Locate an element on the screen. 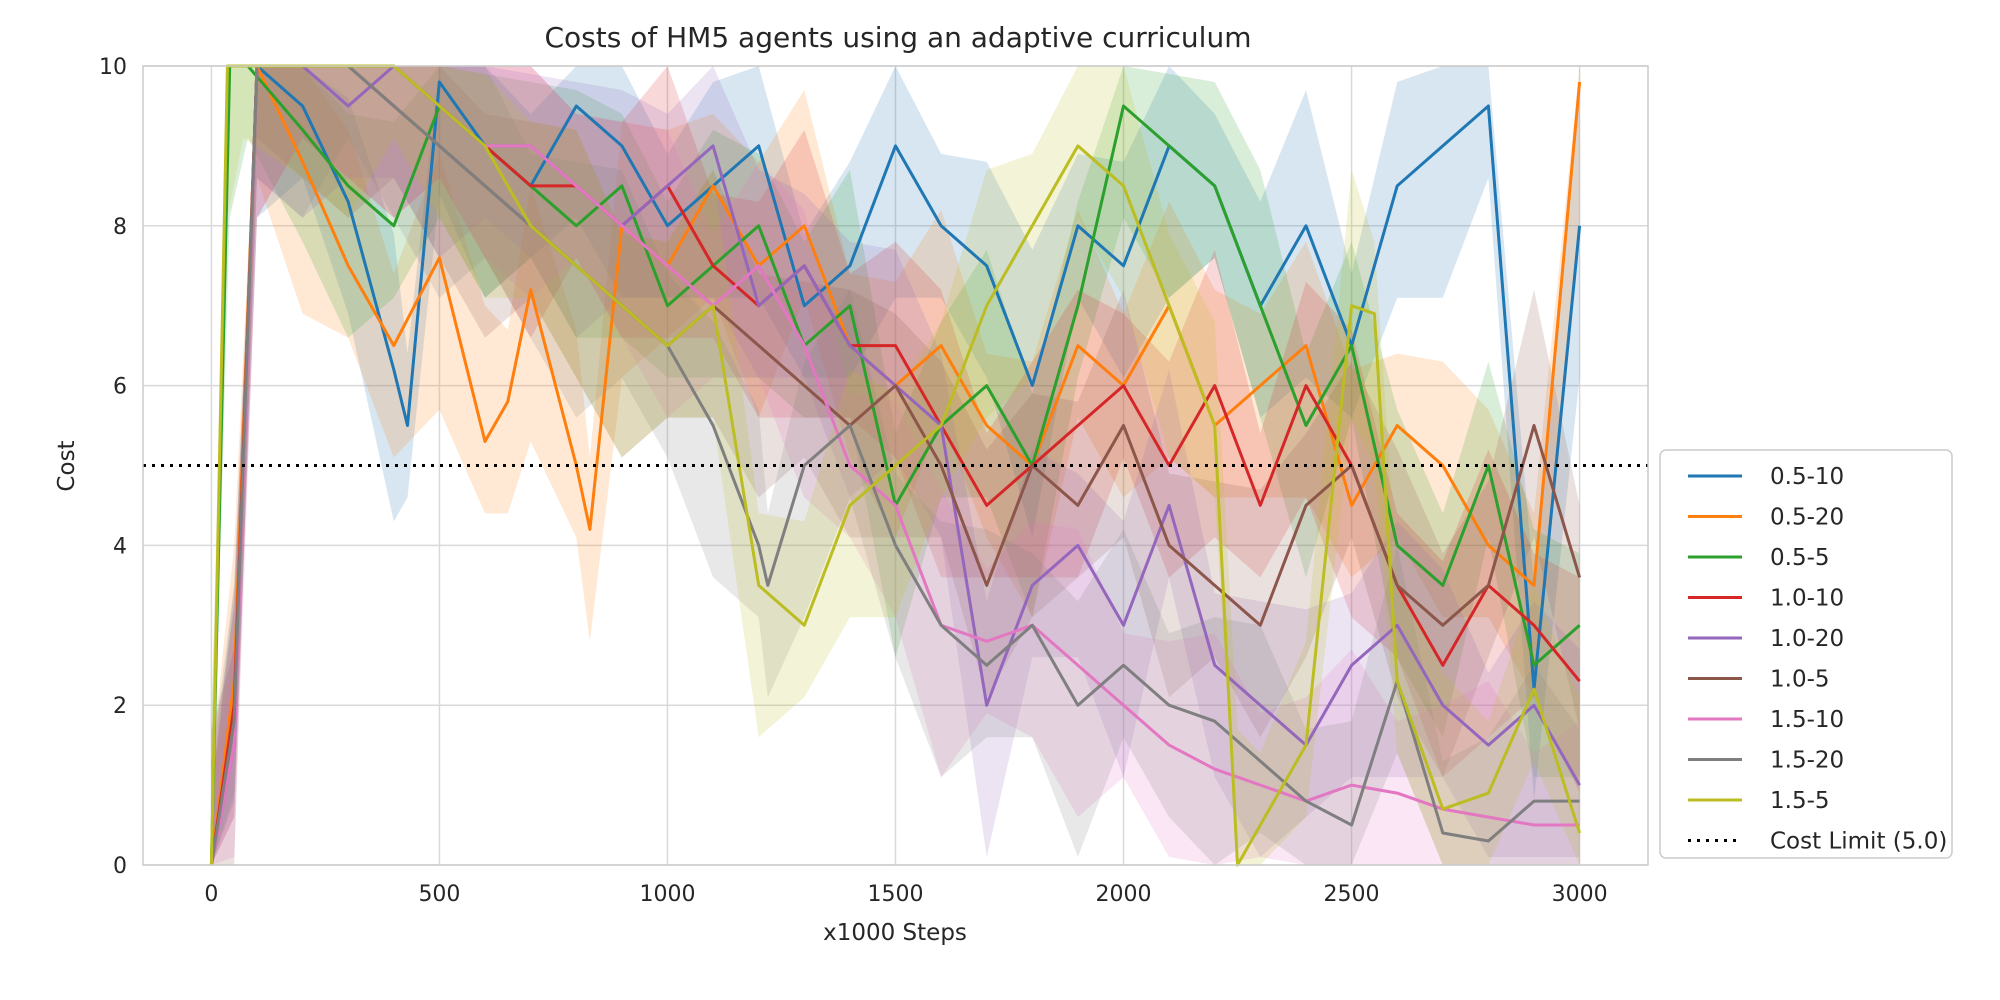 The width and height of the screenshot is (2000, 1000). legend-box is located at coordinates (1806, 654).